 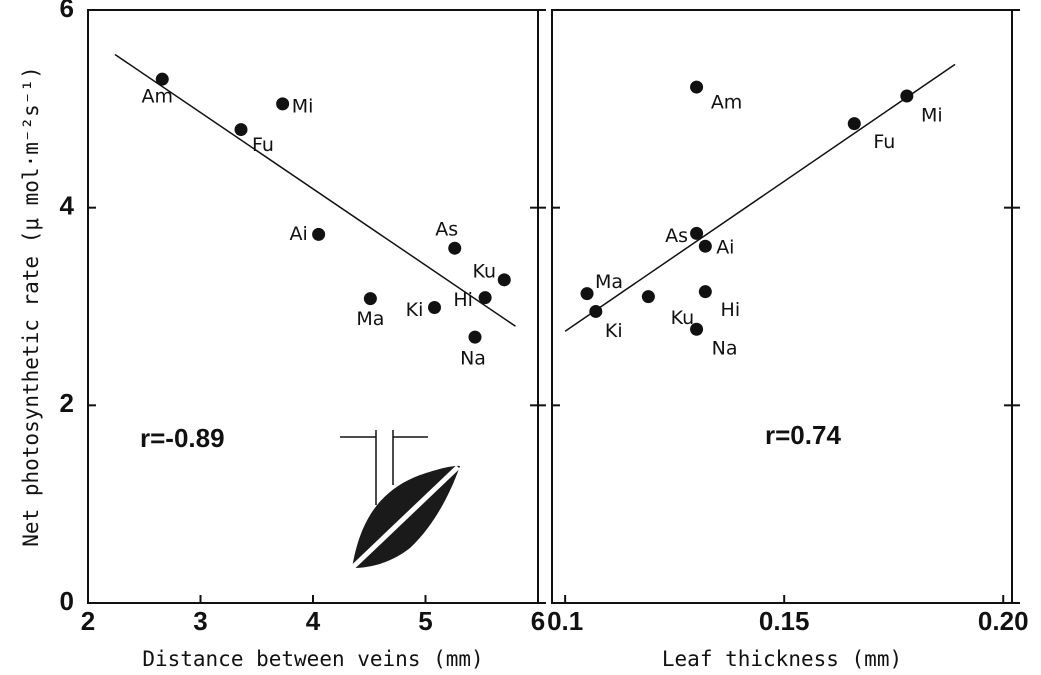 I want to click on y-tick-label: 4, so click(x=67, y=206).